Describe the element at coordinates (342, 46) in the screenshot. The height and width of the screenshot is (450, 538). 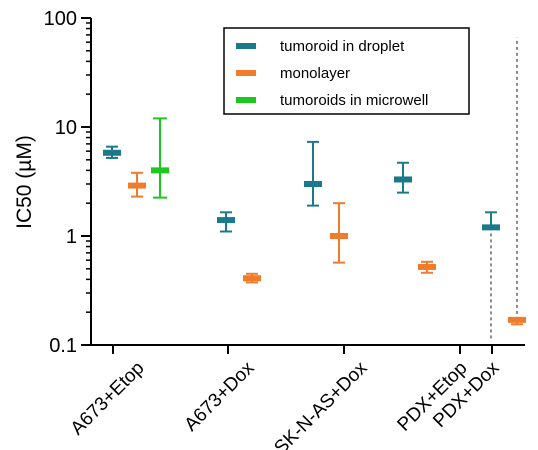
I see `legend-label: tumoroid in droplet` at that location.